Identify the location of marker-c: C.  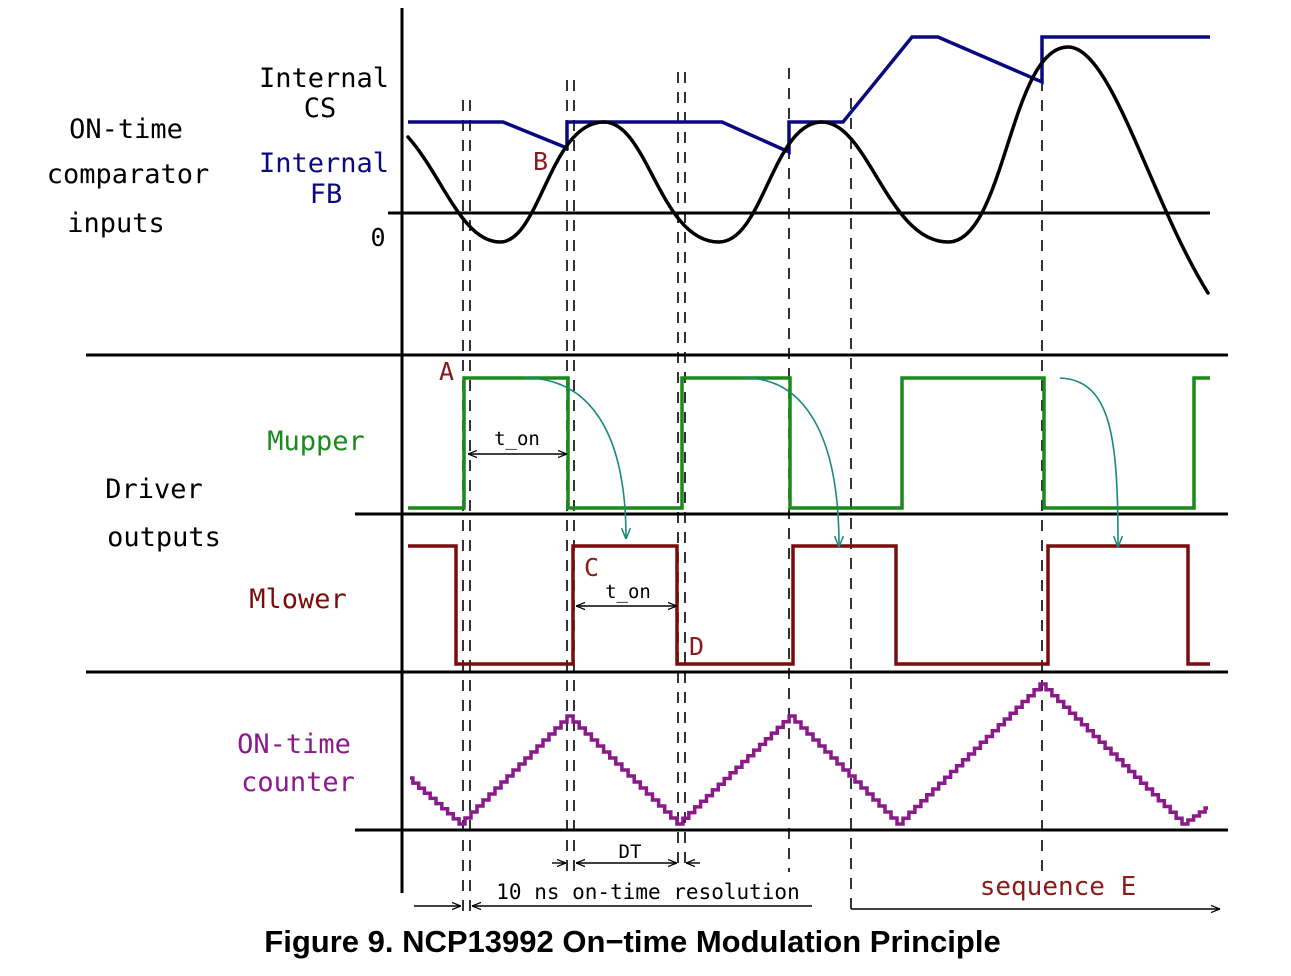
(591, 567).